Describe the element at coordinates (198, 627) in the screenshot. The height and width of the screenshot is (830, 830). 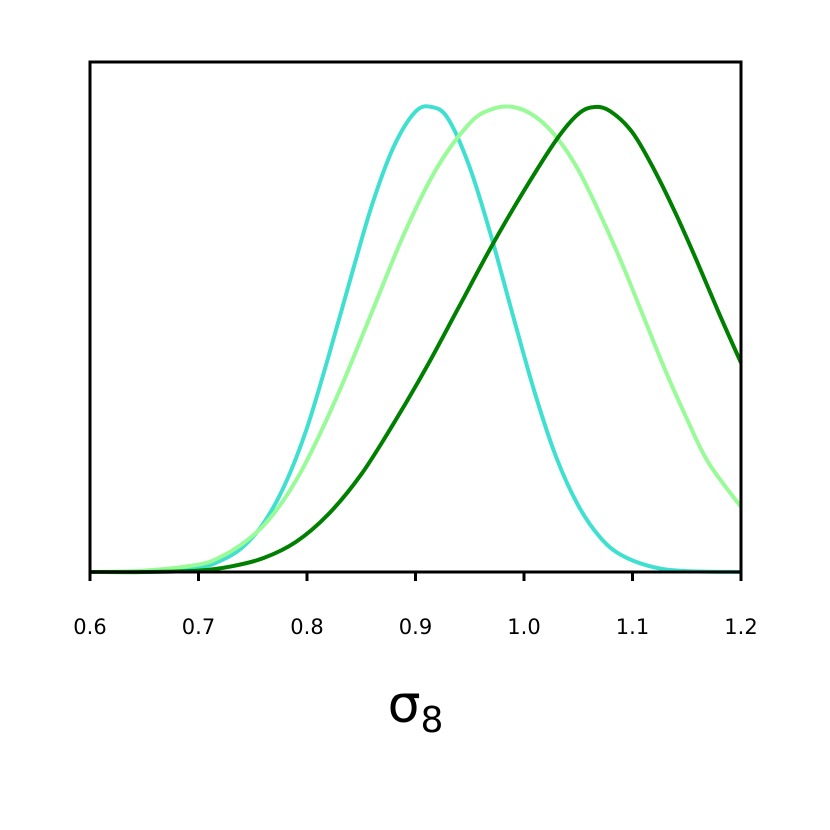
I see `x-tick-label: 0.7` at that location.